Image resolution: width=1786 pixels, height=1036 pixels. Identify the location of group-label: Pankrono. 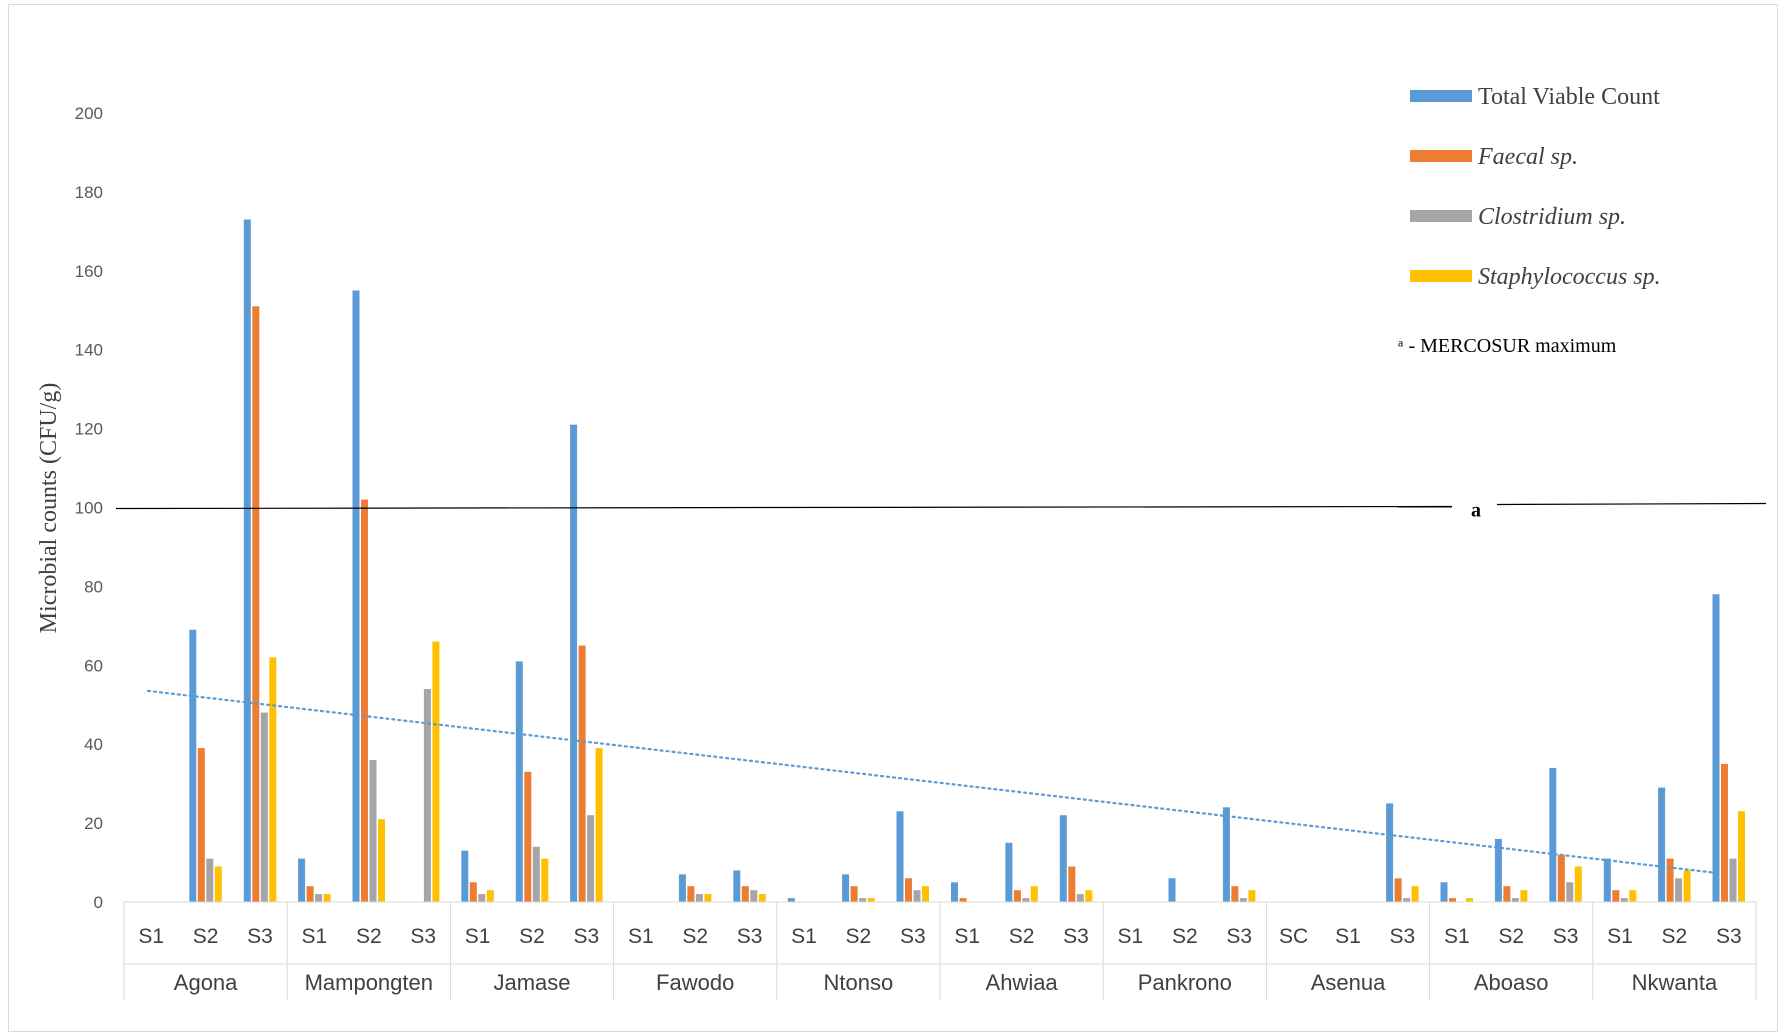
(1185, 982).